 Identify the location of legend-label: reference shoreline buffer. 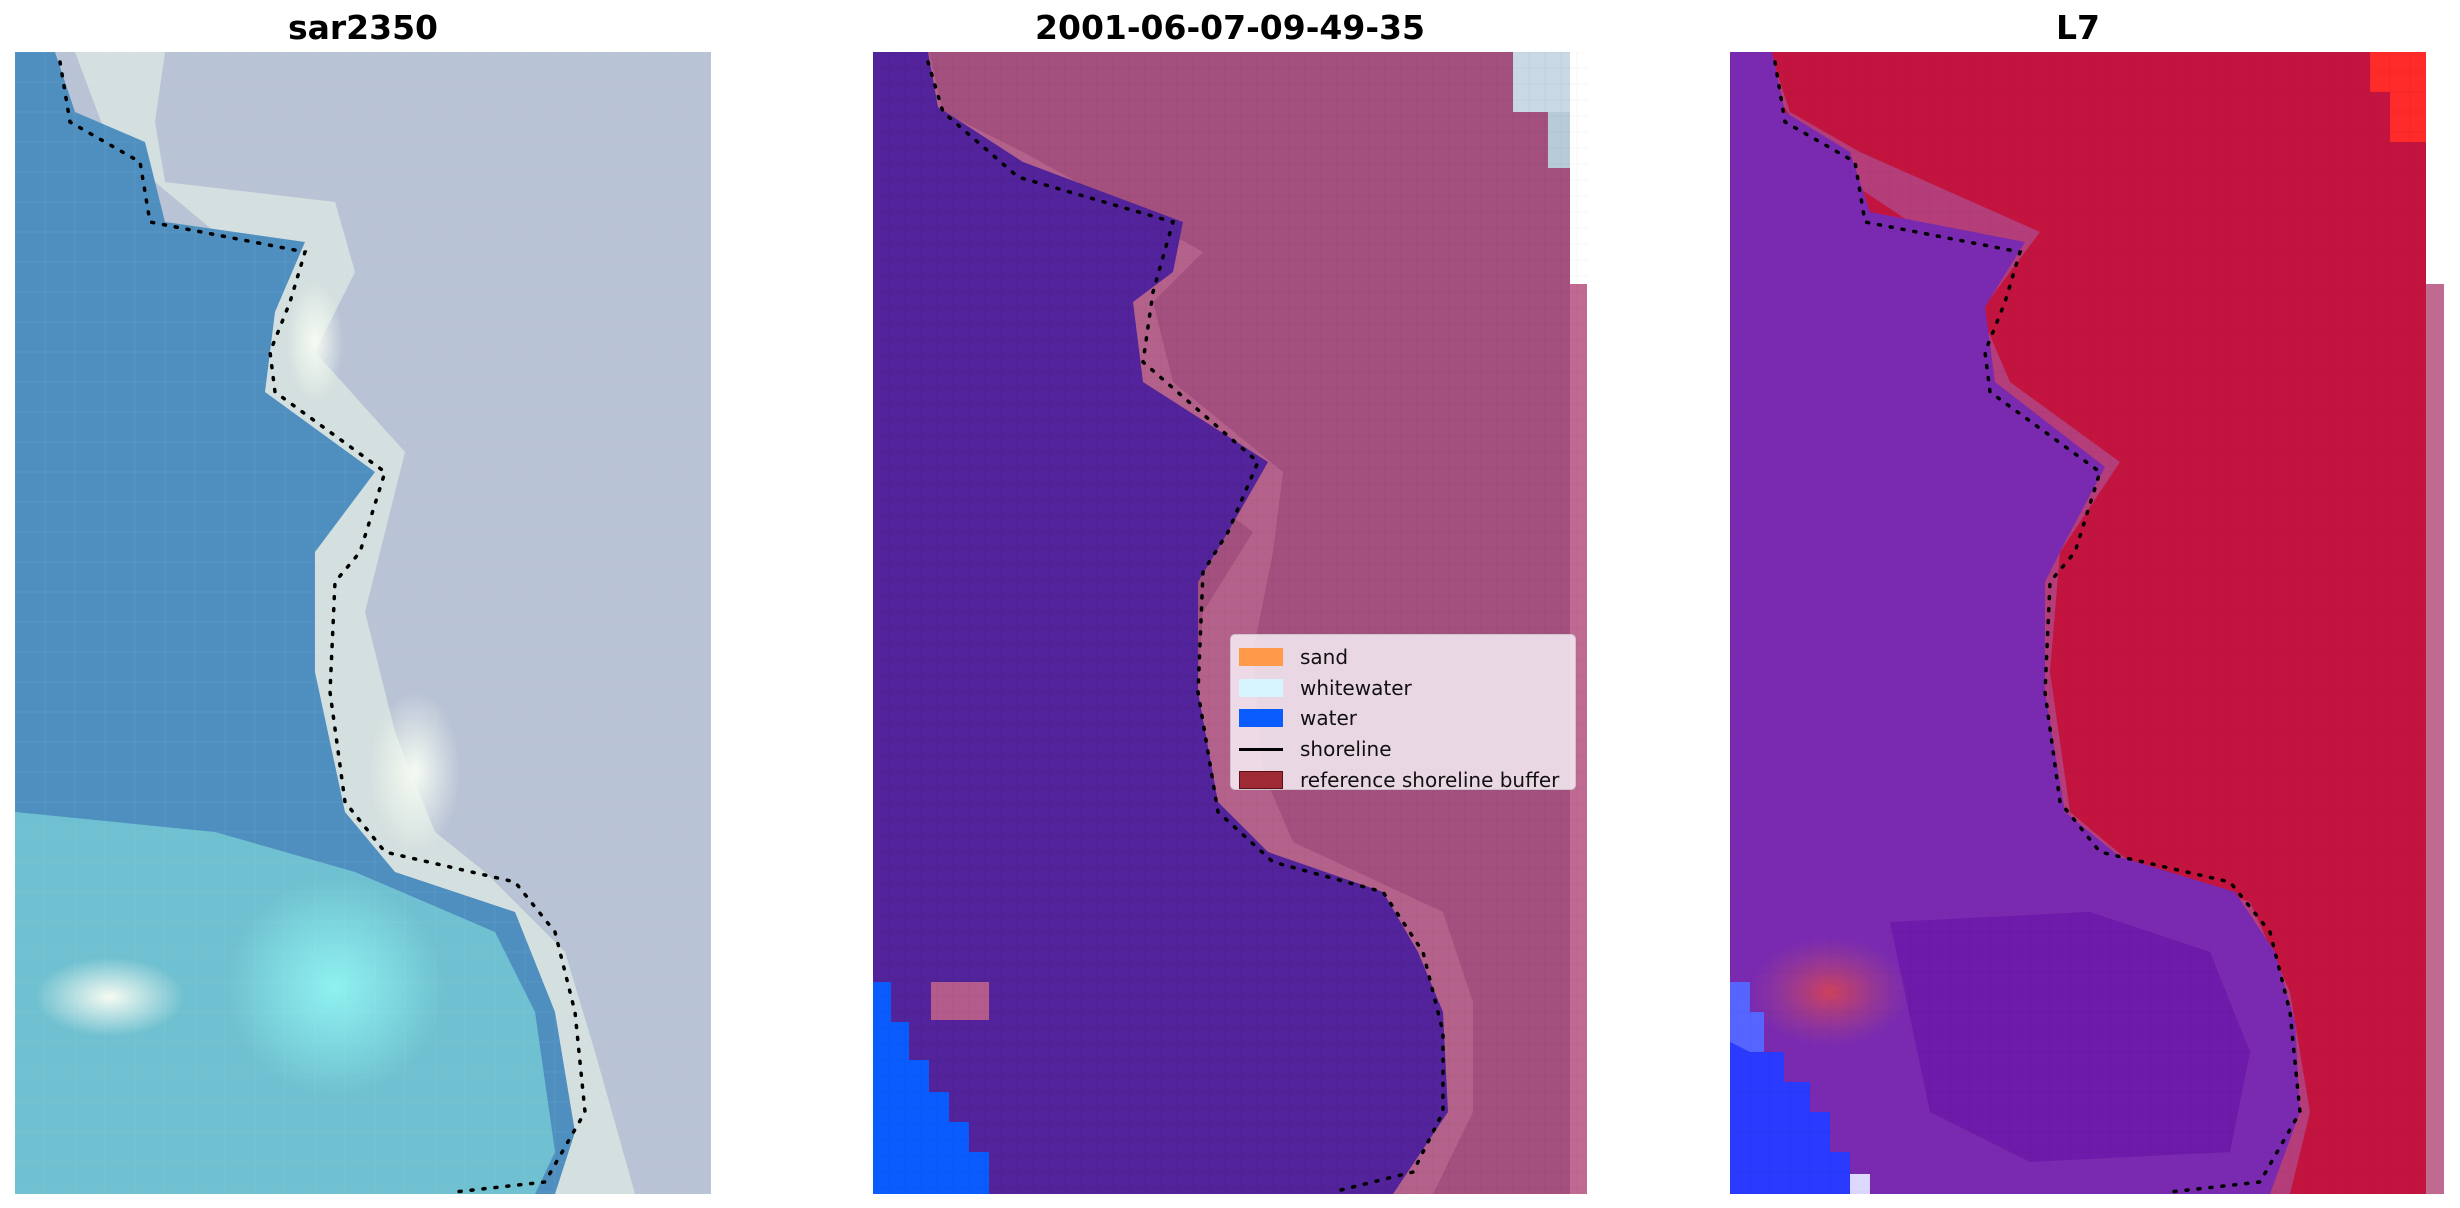
(1430, 779).